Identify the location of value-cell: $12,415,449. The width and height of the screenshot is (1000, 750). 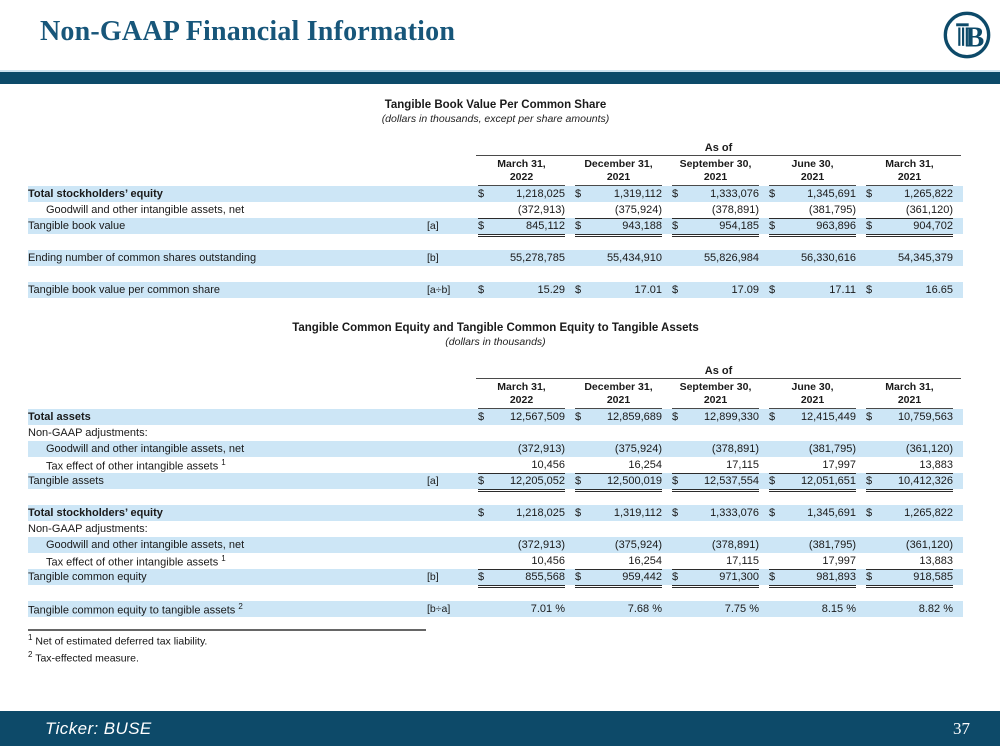
(815, 417).